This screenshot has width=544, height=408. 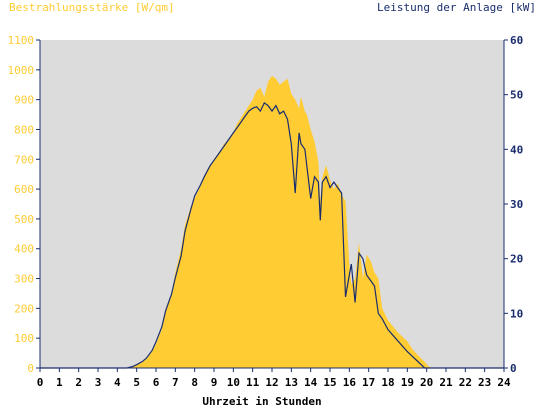 I want to click on x-tick-label: 21, so click(x=446, y=382).